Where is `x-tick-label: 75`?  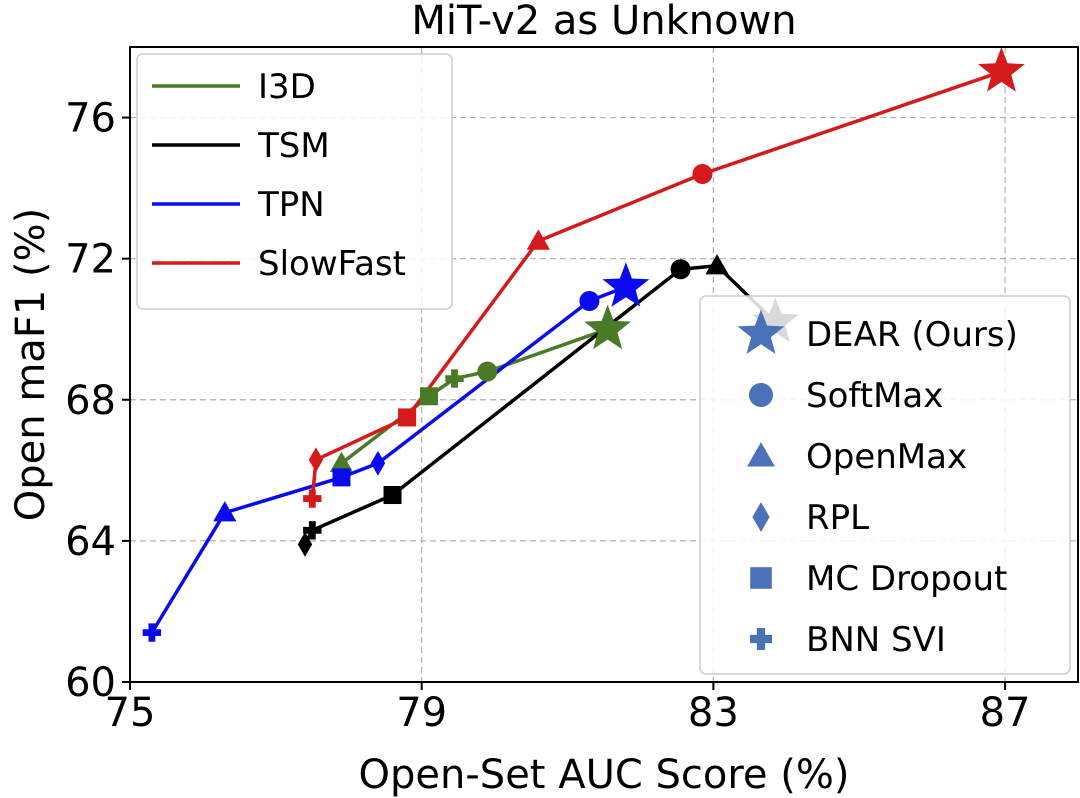 x-tick-label: 75 is located at coordinates (130, 713).